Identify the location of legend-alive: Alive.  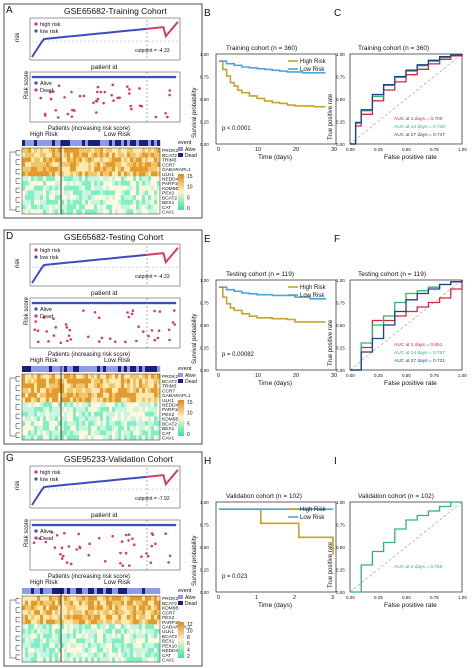
(46, 310).